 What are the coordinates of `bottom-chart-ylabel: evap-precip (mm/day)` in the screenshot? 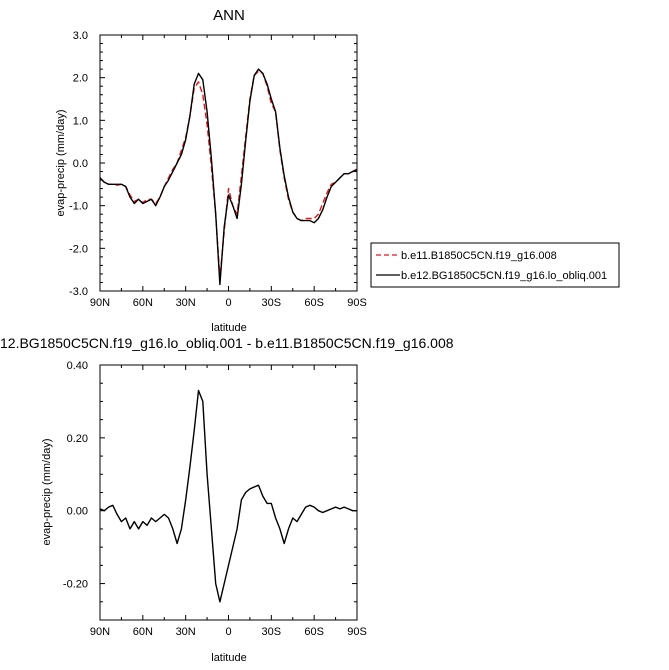 It's located at (47, 492).